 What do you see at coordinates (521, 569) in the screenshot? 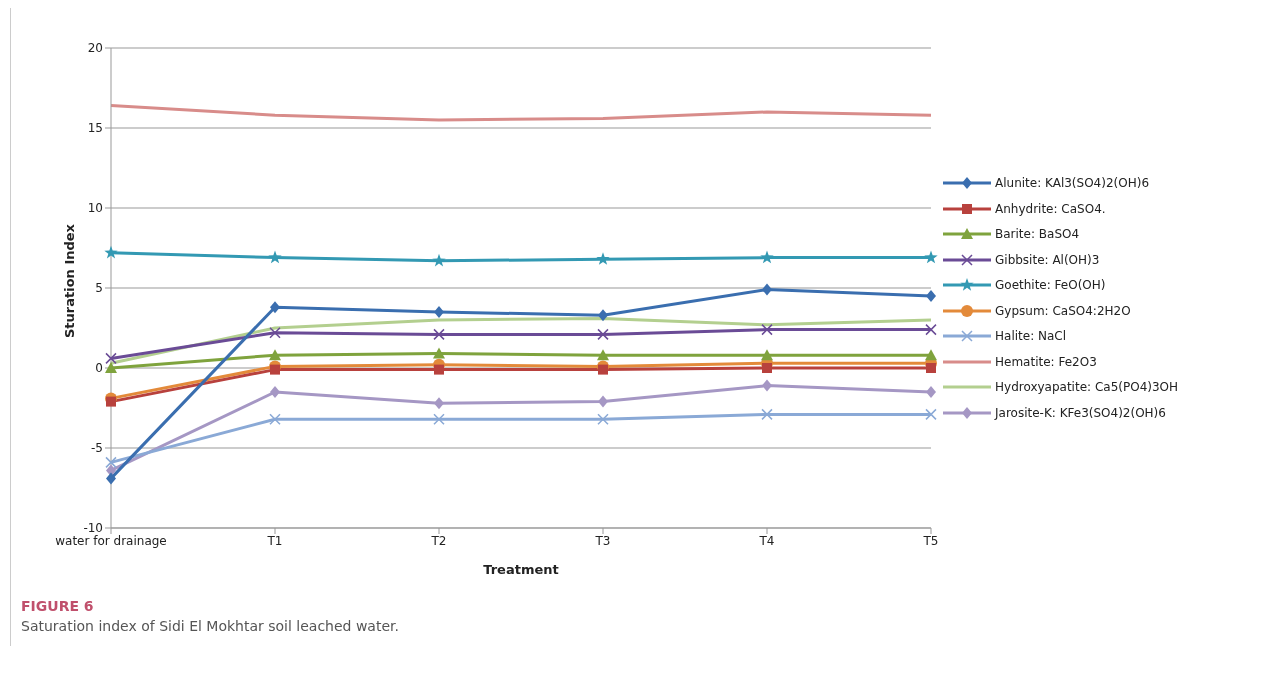
I see `x-axis-title: Treatment` at bounding box center [521, 569].